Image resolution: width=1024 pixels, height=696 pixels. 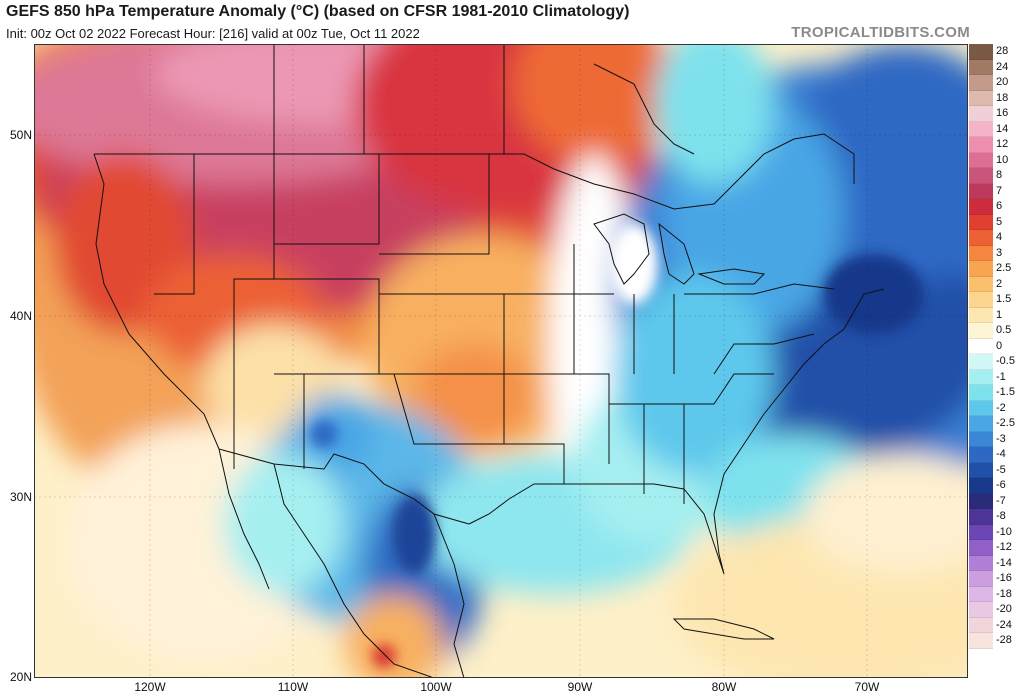 What do you see at coordinates (1001, 469) in the screenshot?
I see `colorbar-level-label: -5` at bounding box center [1001, 469].